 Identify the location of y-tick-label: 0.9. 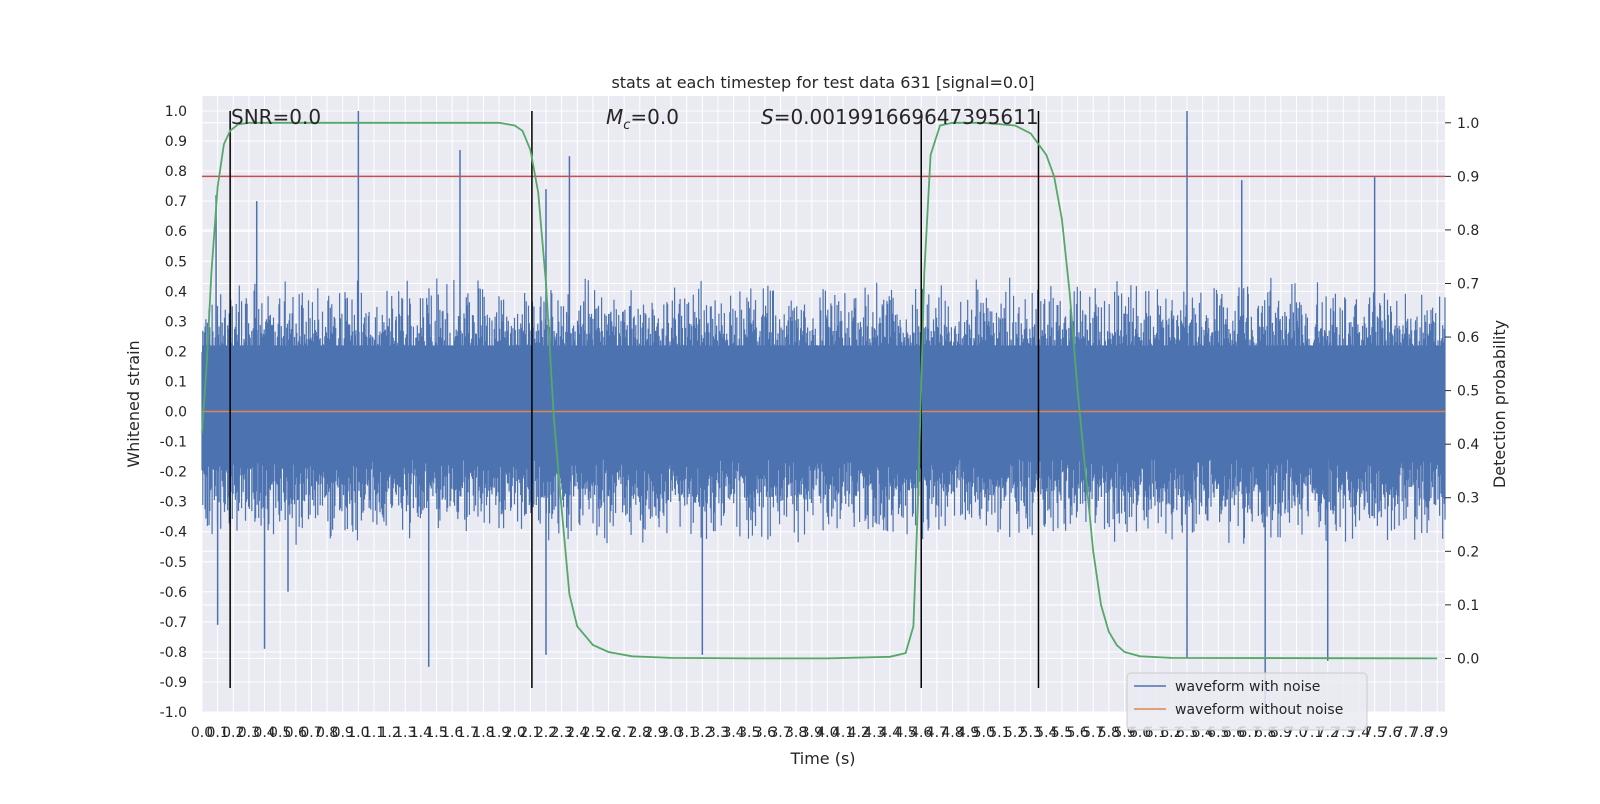
(176, 142).